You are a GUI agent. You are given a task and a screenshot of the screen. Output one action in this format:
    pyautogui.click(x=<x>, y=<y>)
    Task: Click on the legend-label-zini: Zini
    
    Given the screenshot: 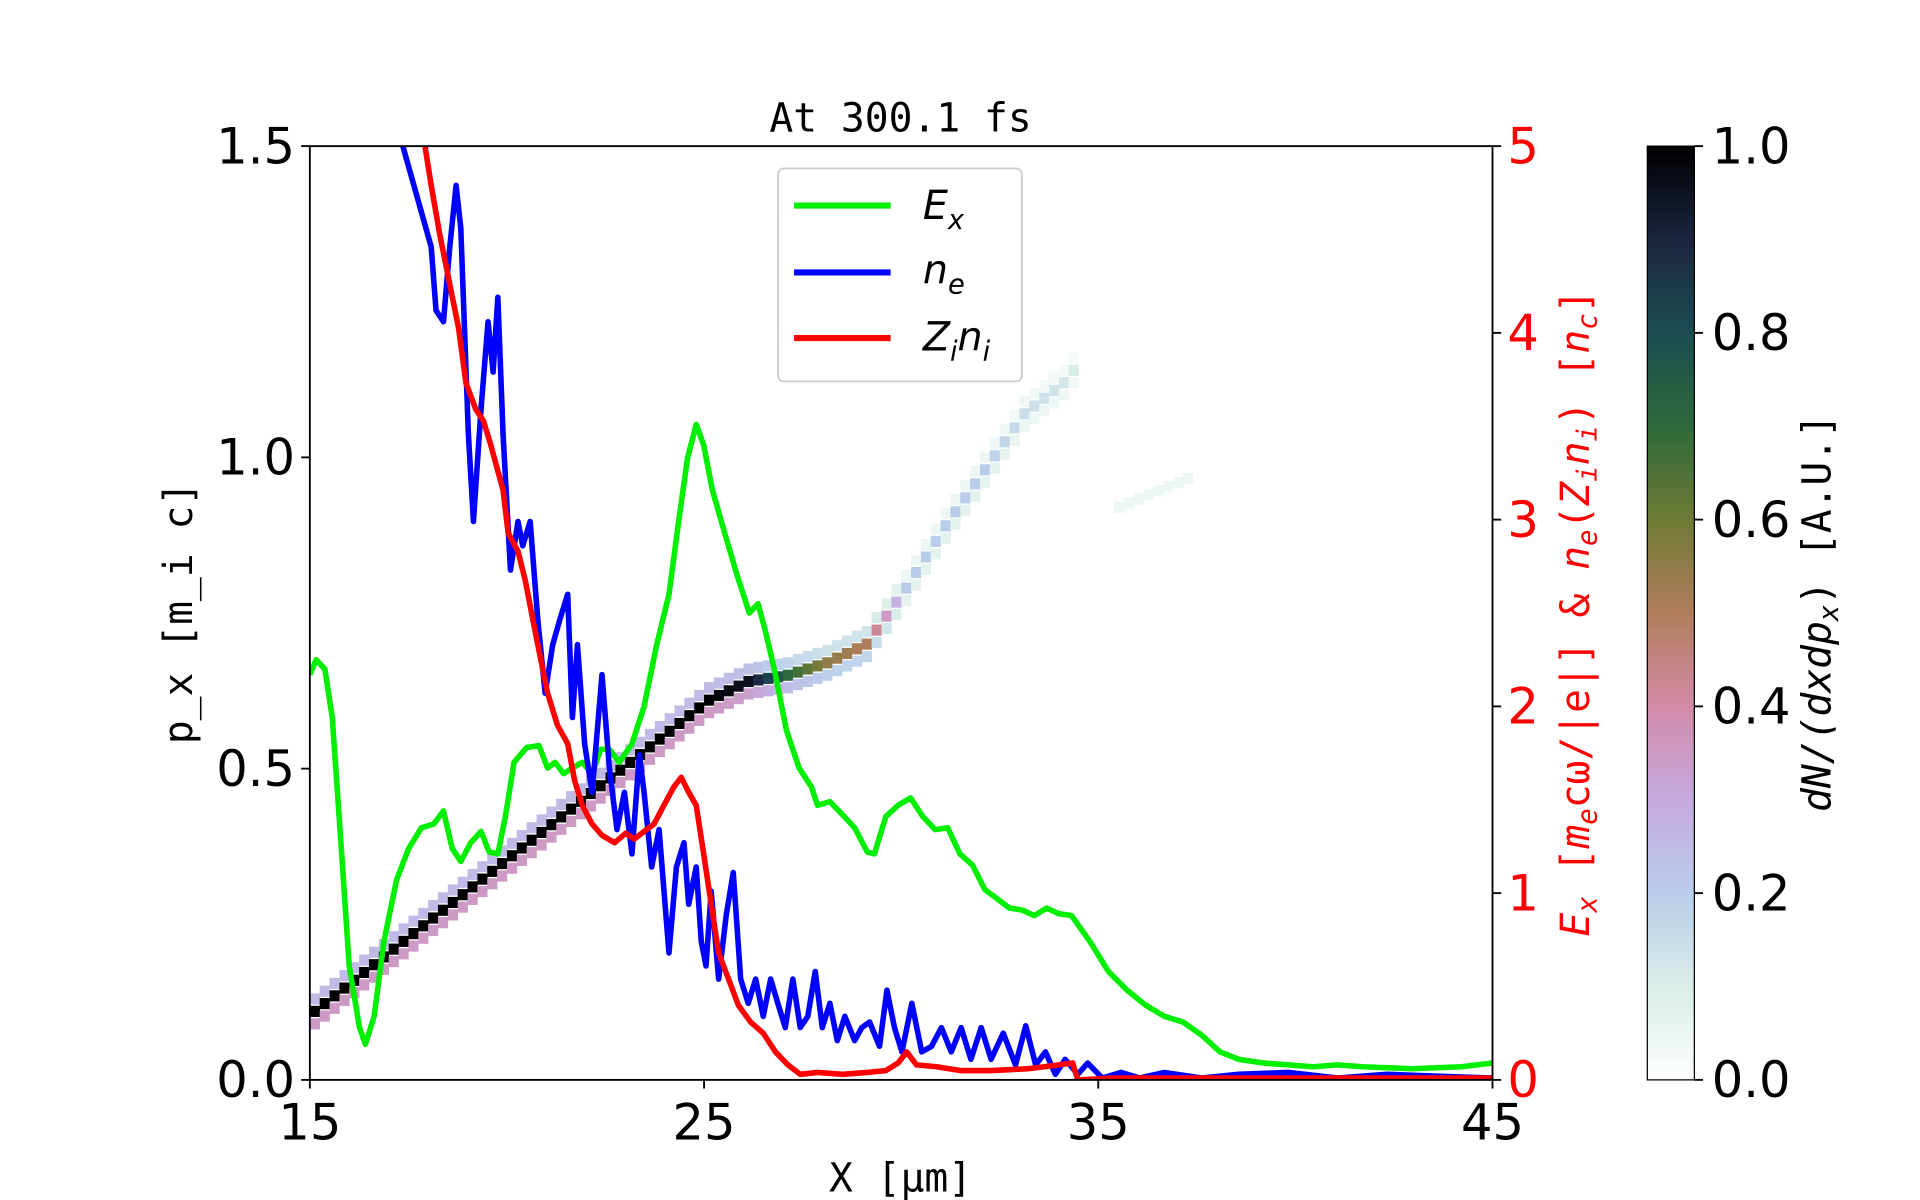 What is the action you would take?
    pyautogui.click(x=956, y=340)
    